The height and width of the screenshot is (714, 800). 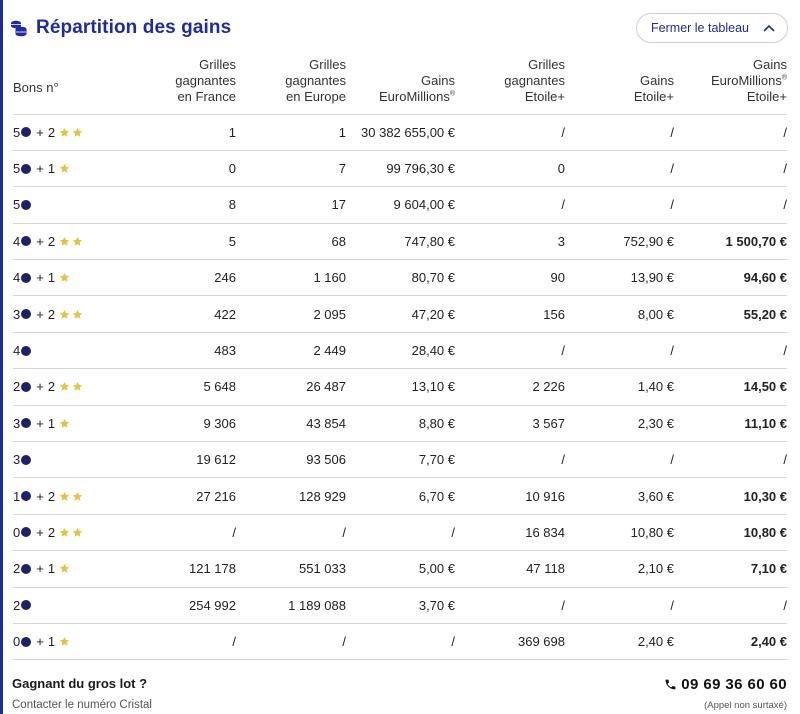 I want to click on page-title: Répartition des gains, so click(x=134, y=27).